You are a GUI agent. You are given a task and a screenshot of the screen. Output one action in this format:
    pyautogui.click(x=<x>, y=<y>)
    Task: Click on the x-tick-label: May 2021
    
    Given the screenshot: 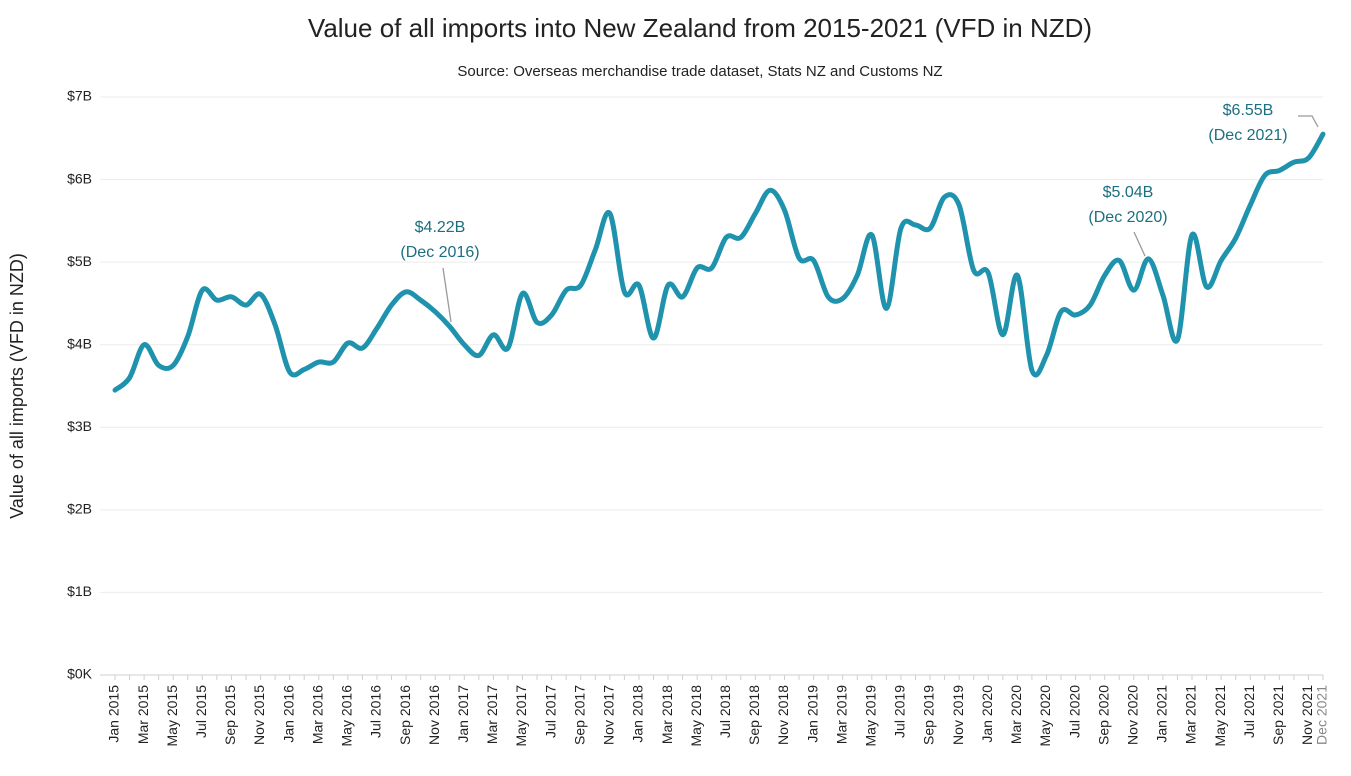 What is the action you would take?
    pyautogui.click(x=1220, y=716)
    